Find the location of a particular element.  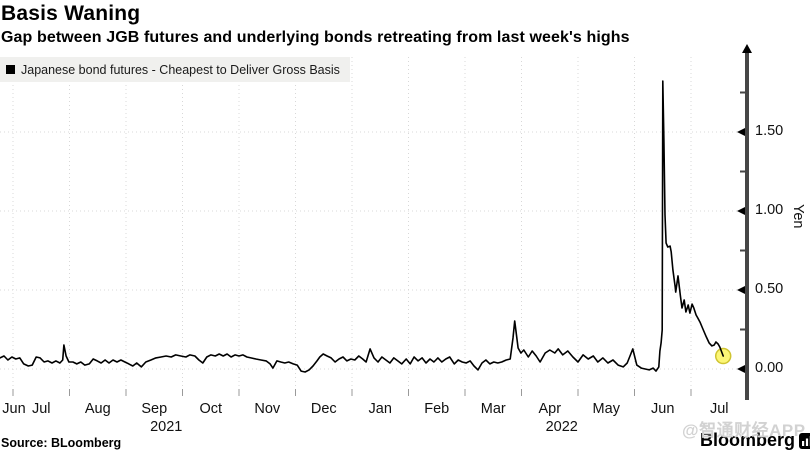

x-tick-label-month: Aug is located at coordinates (97, 409).